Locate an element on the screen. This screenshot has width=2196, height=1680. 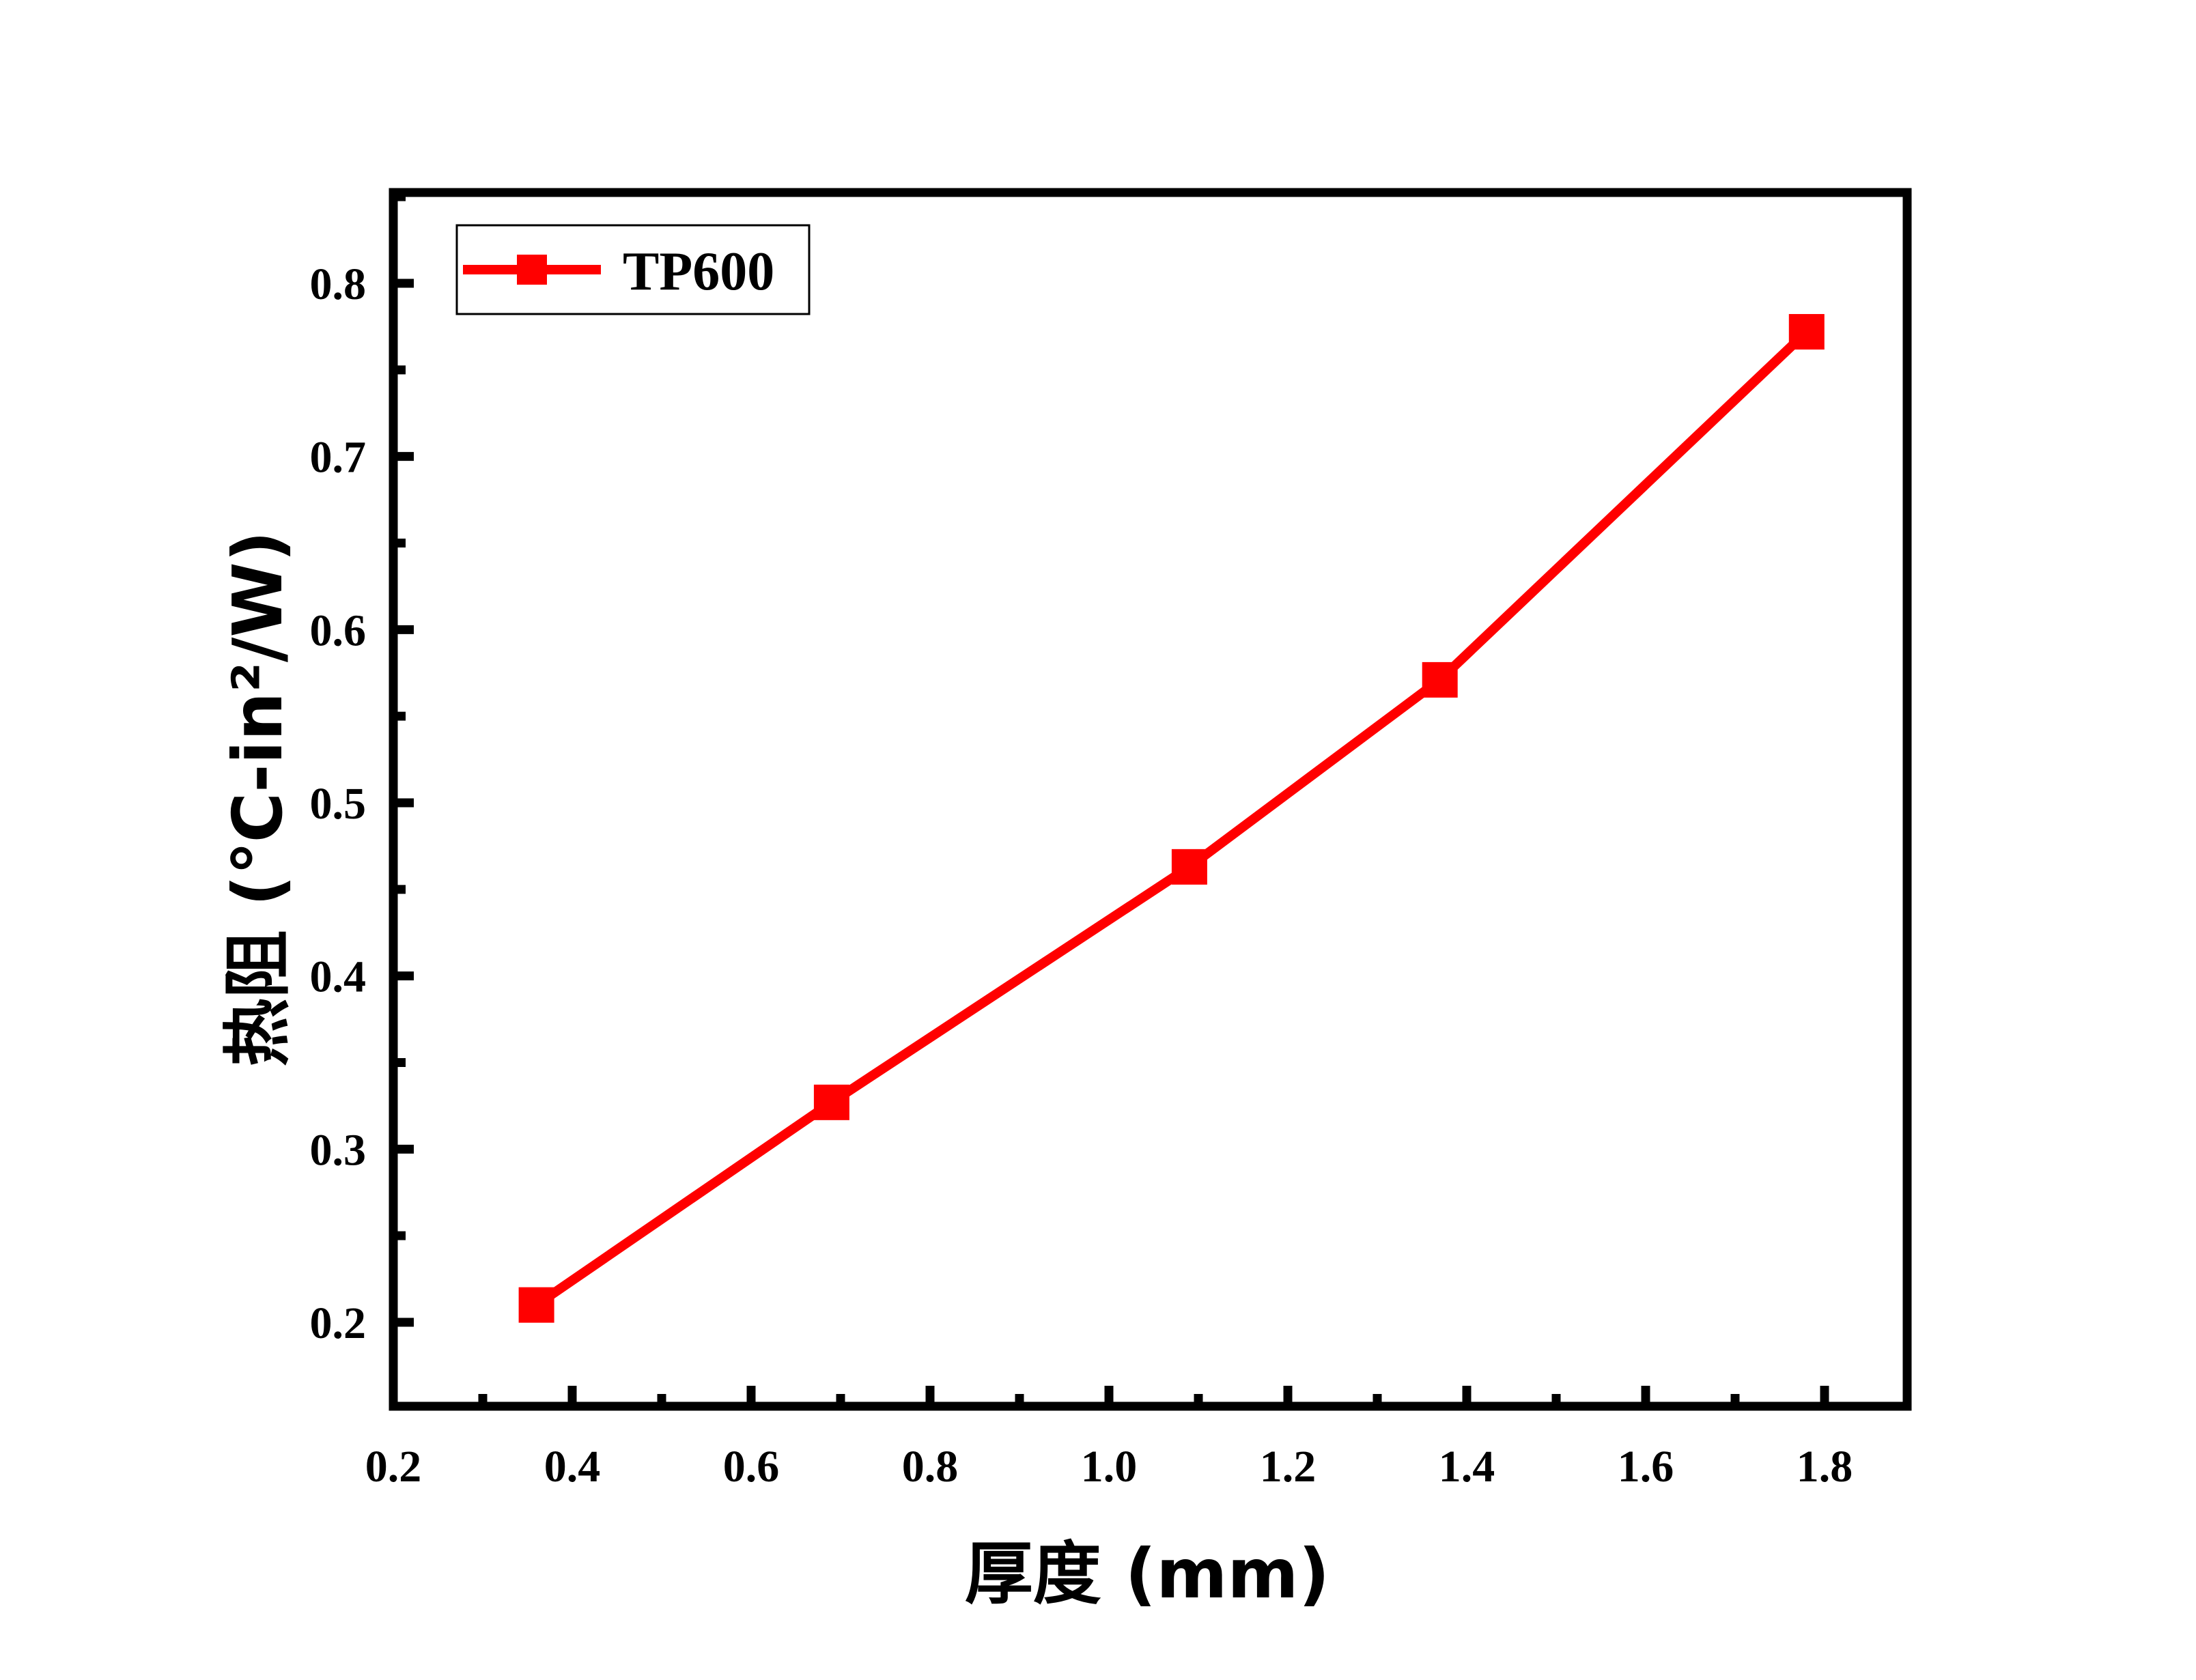
legend: TP600 is located at coordinates (633, 269).